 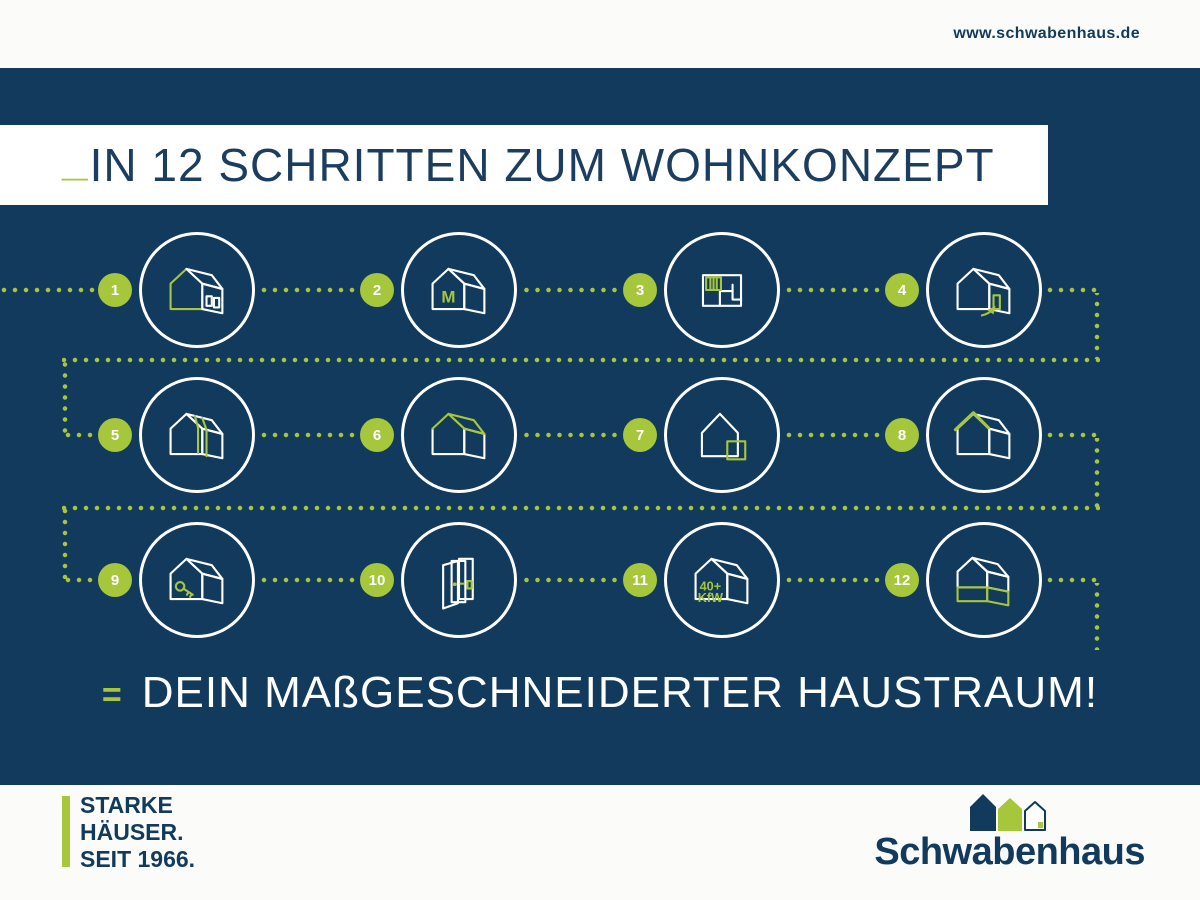 I want to click on step-number: 2, so click(x=377, y=290).